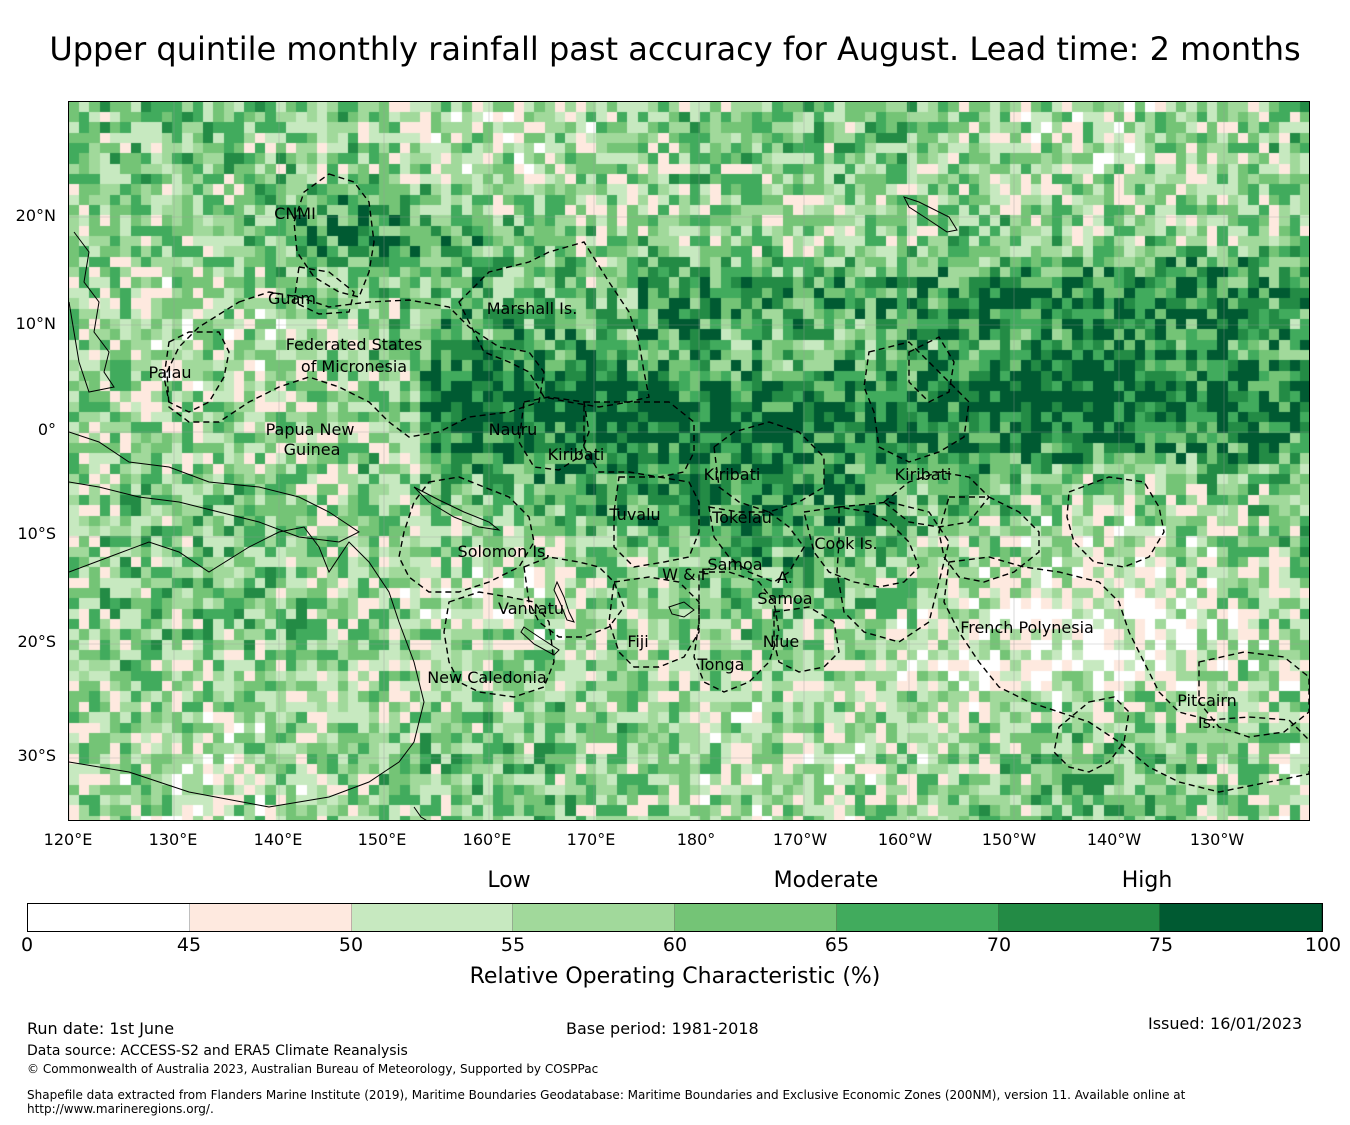 This screenshot has width=1350, height=1125. I want to click on region-label: New Caledonia, so click(487, 677).